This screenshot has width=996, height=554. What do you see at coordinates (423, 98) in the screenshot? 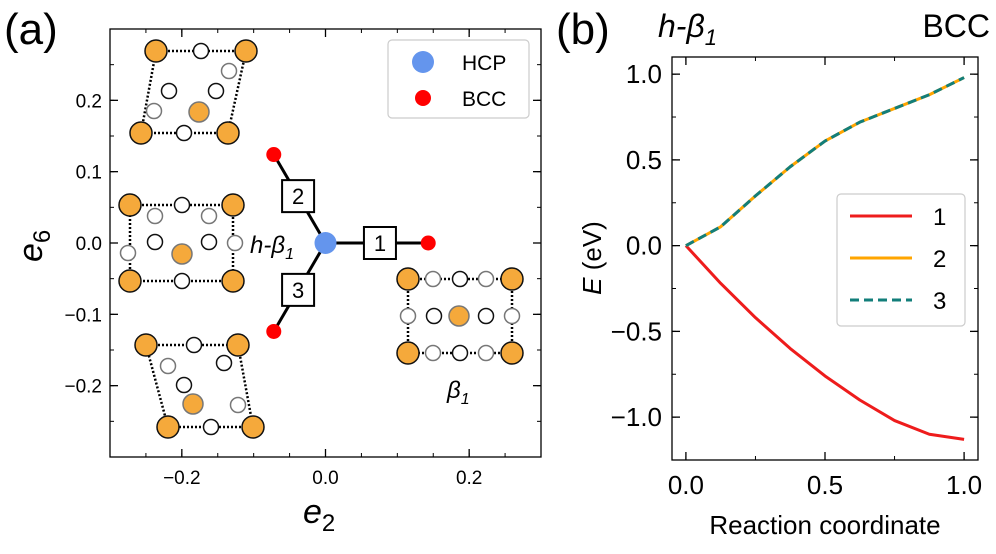
I see `legend-bcc-marker` at bounding box center [423, 98].